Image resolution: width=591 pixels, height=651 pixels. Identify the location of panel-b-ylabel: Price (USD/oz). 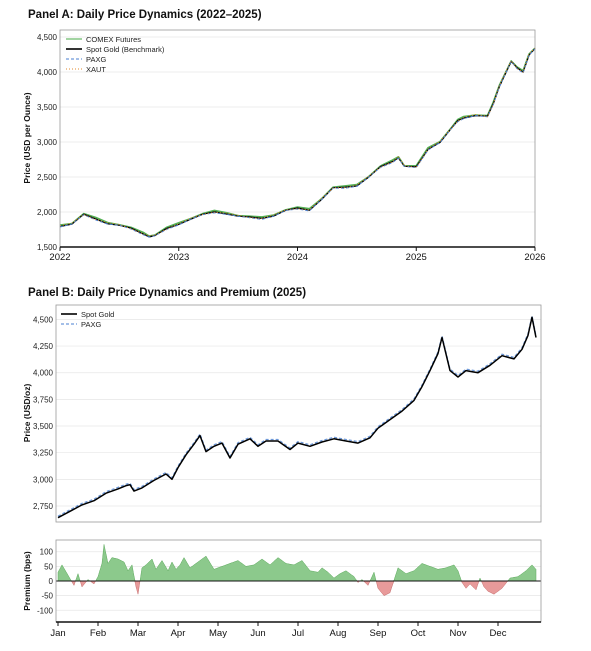
(27, 413).